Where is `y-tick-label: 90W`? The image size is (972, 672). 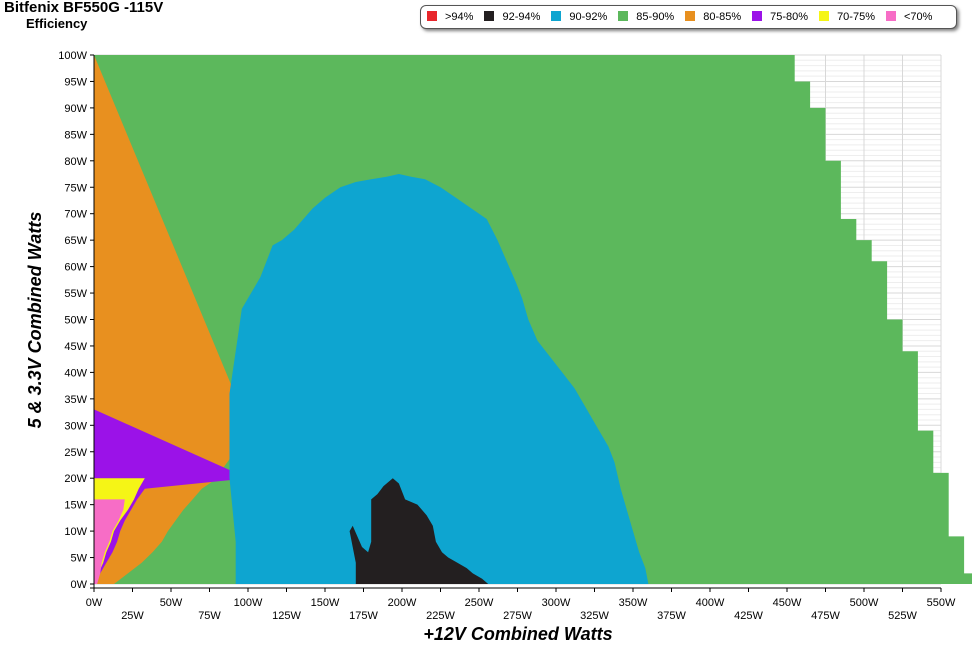
y-tick-label: 90W is located at coordinates (75, 109).